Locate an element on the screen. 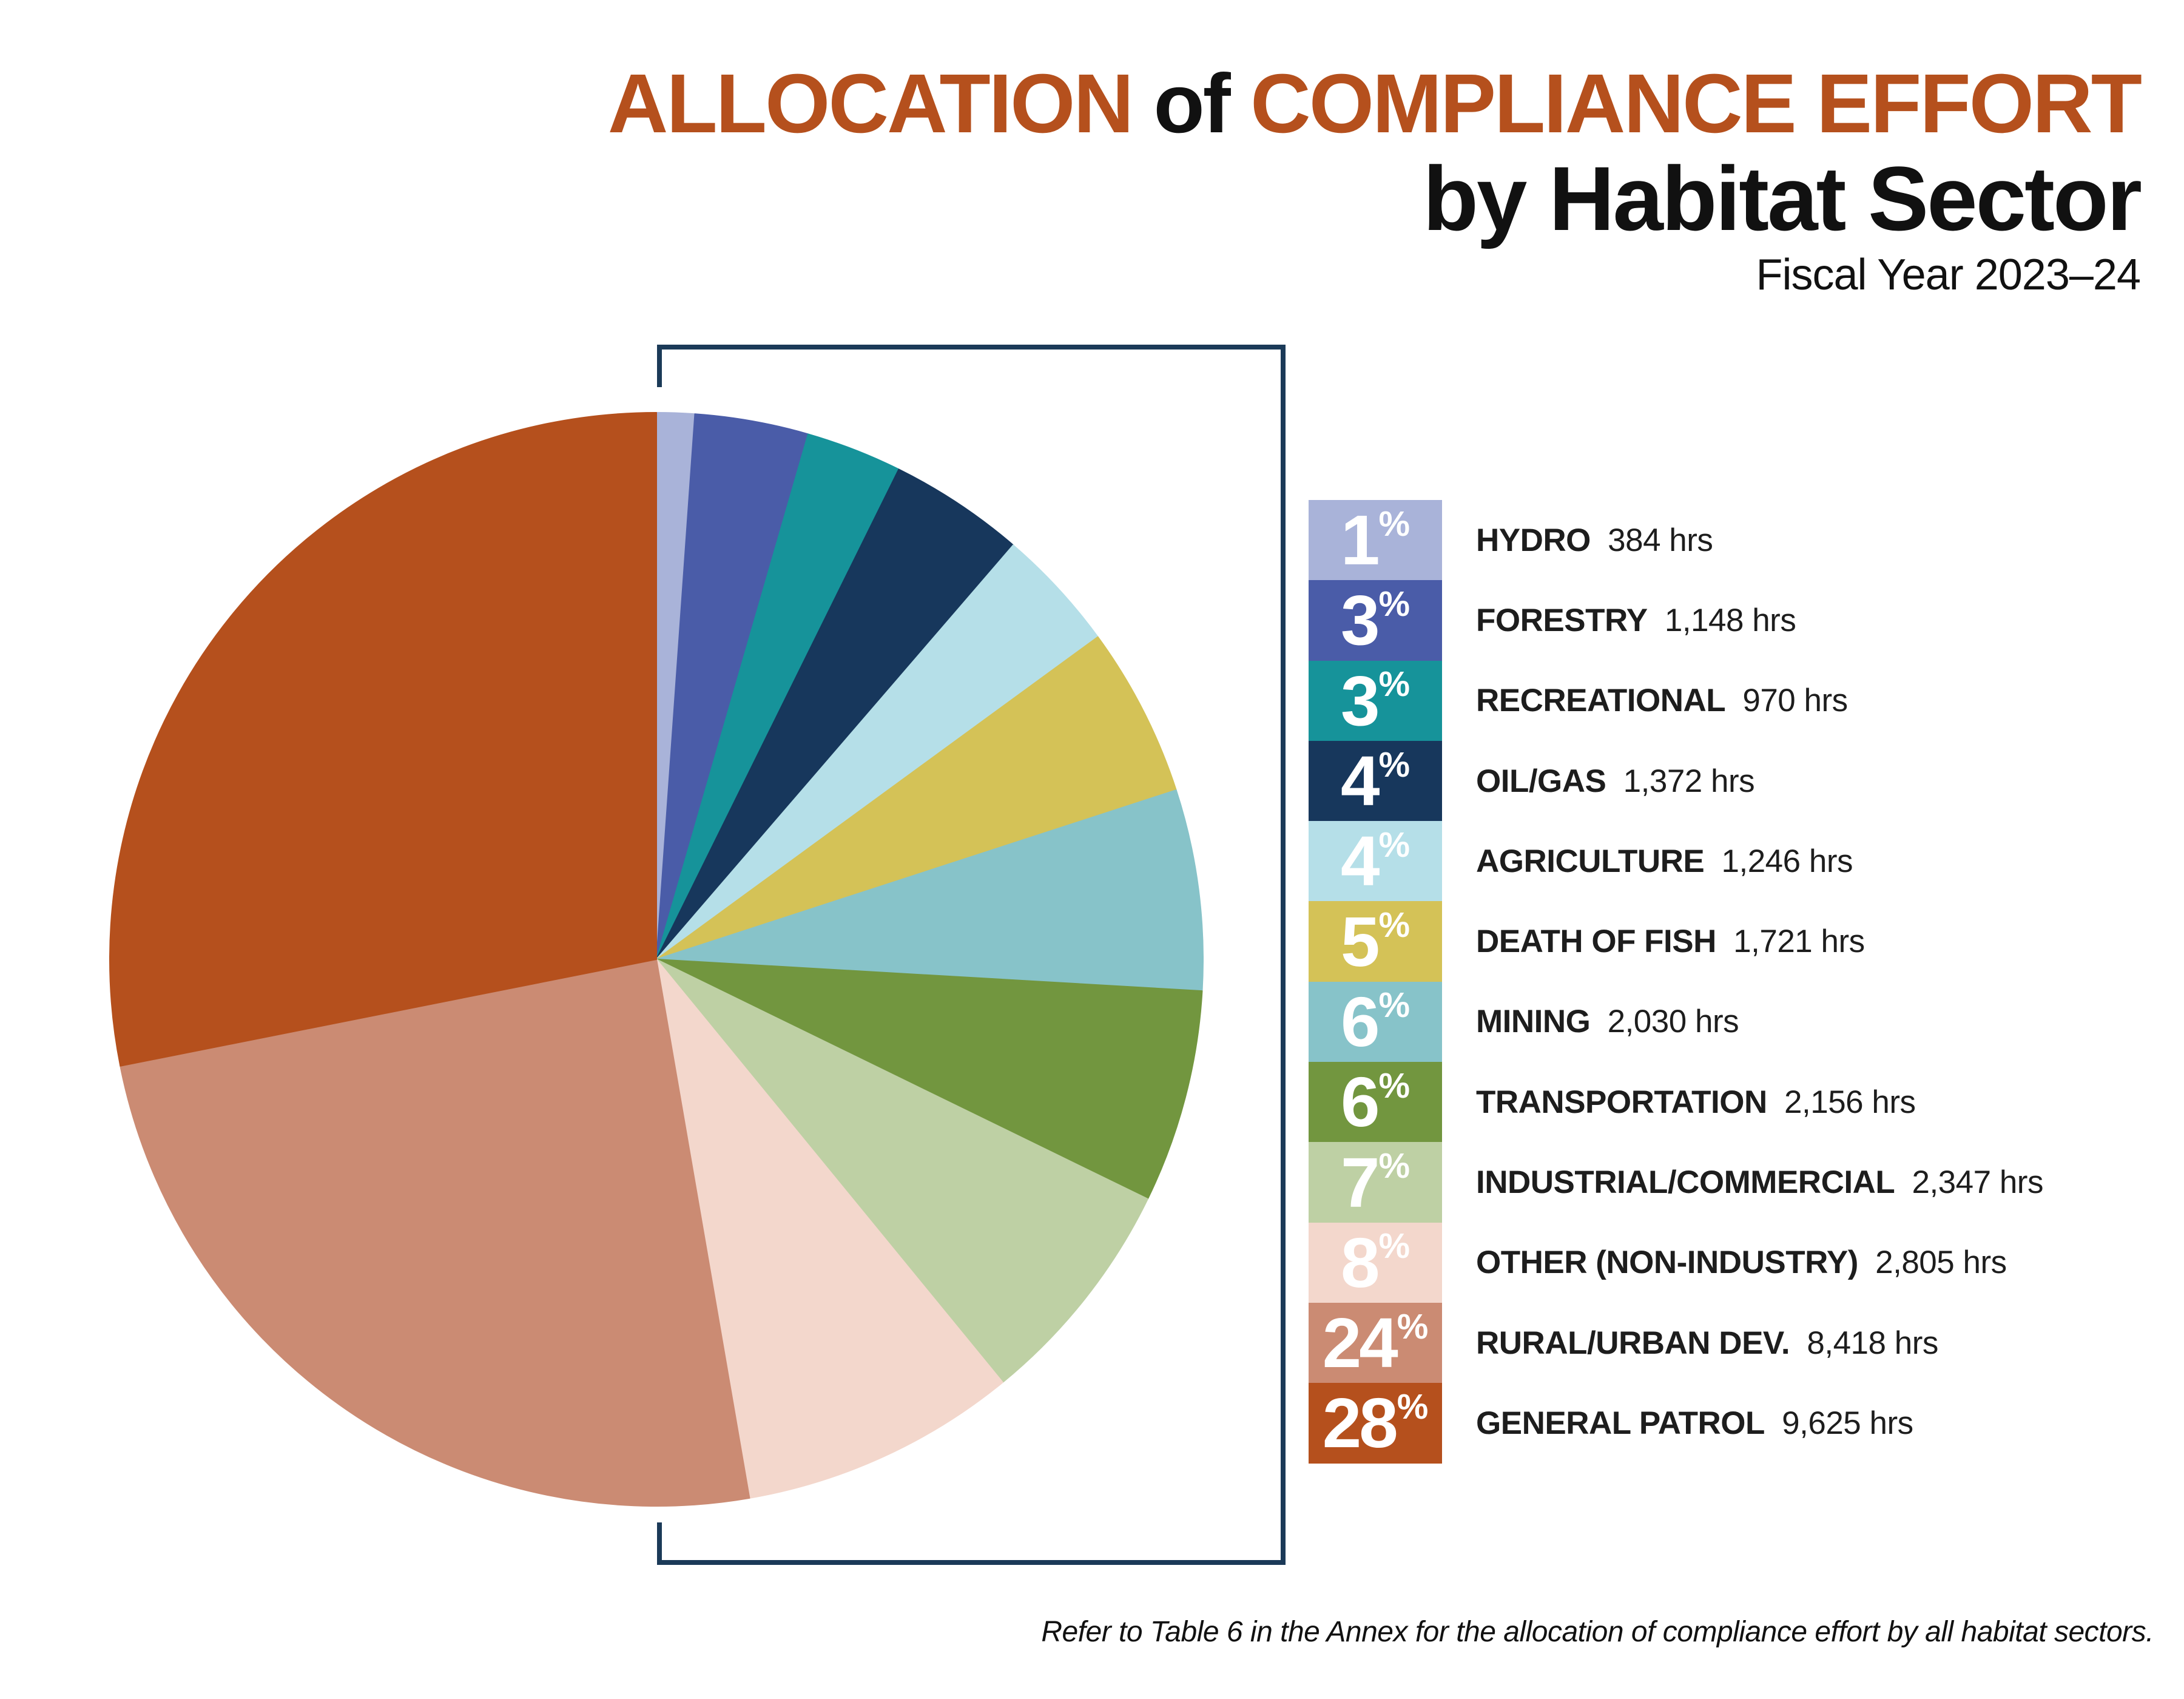 The image size is (2184, 1699). title-part-1: ALLOCATION is located at coordinates (870, 103).